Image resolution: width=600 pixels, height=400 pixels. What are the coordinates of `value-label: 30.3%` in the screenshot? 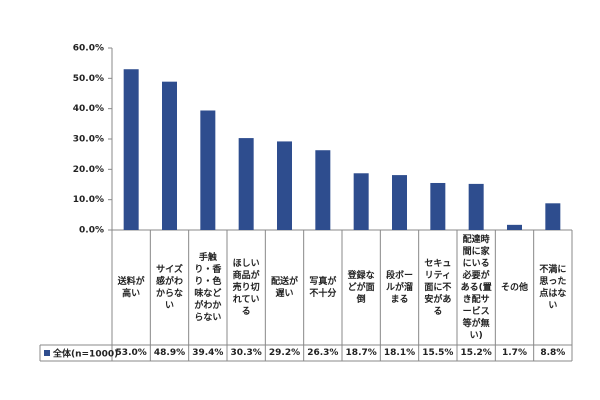 It's located at (246, 353).